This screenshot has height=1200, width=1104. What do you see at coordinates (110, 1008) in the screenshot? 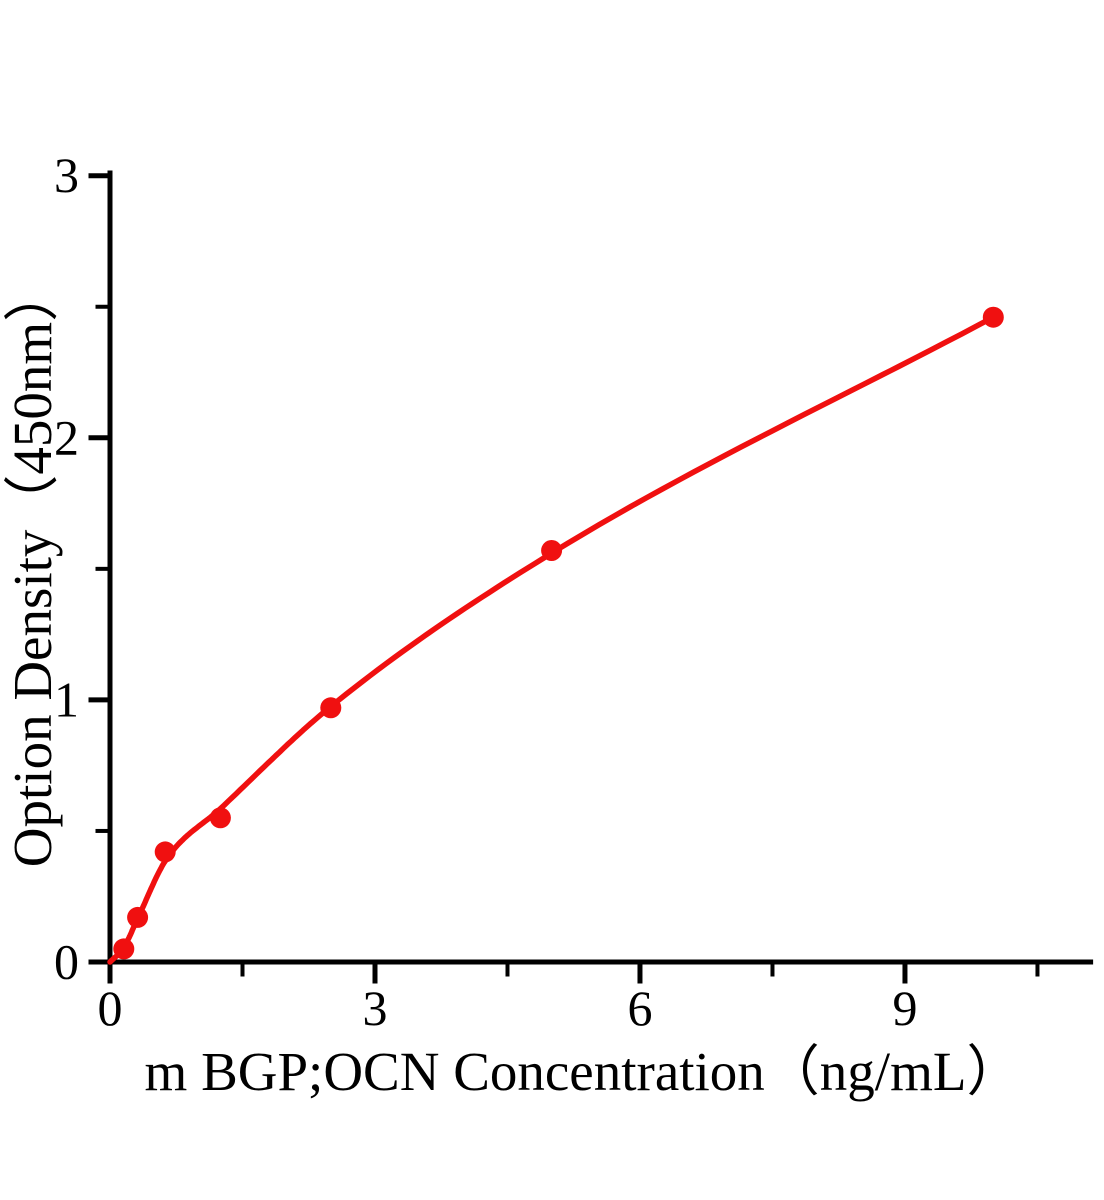
I see `x-tick-label: 0` at bounding box center [110, 1008].